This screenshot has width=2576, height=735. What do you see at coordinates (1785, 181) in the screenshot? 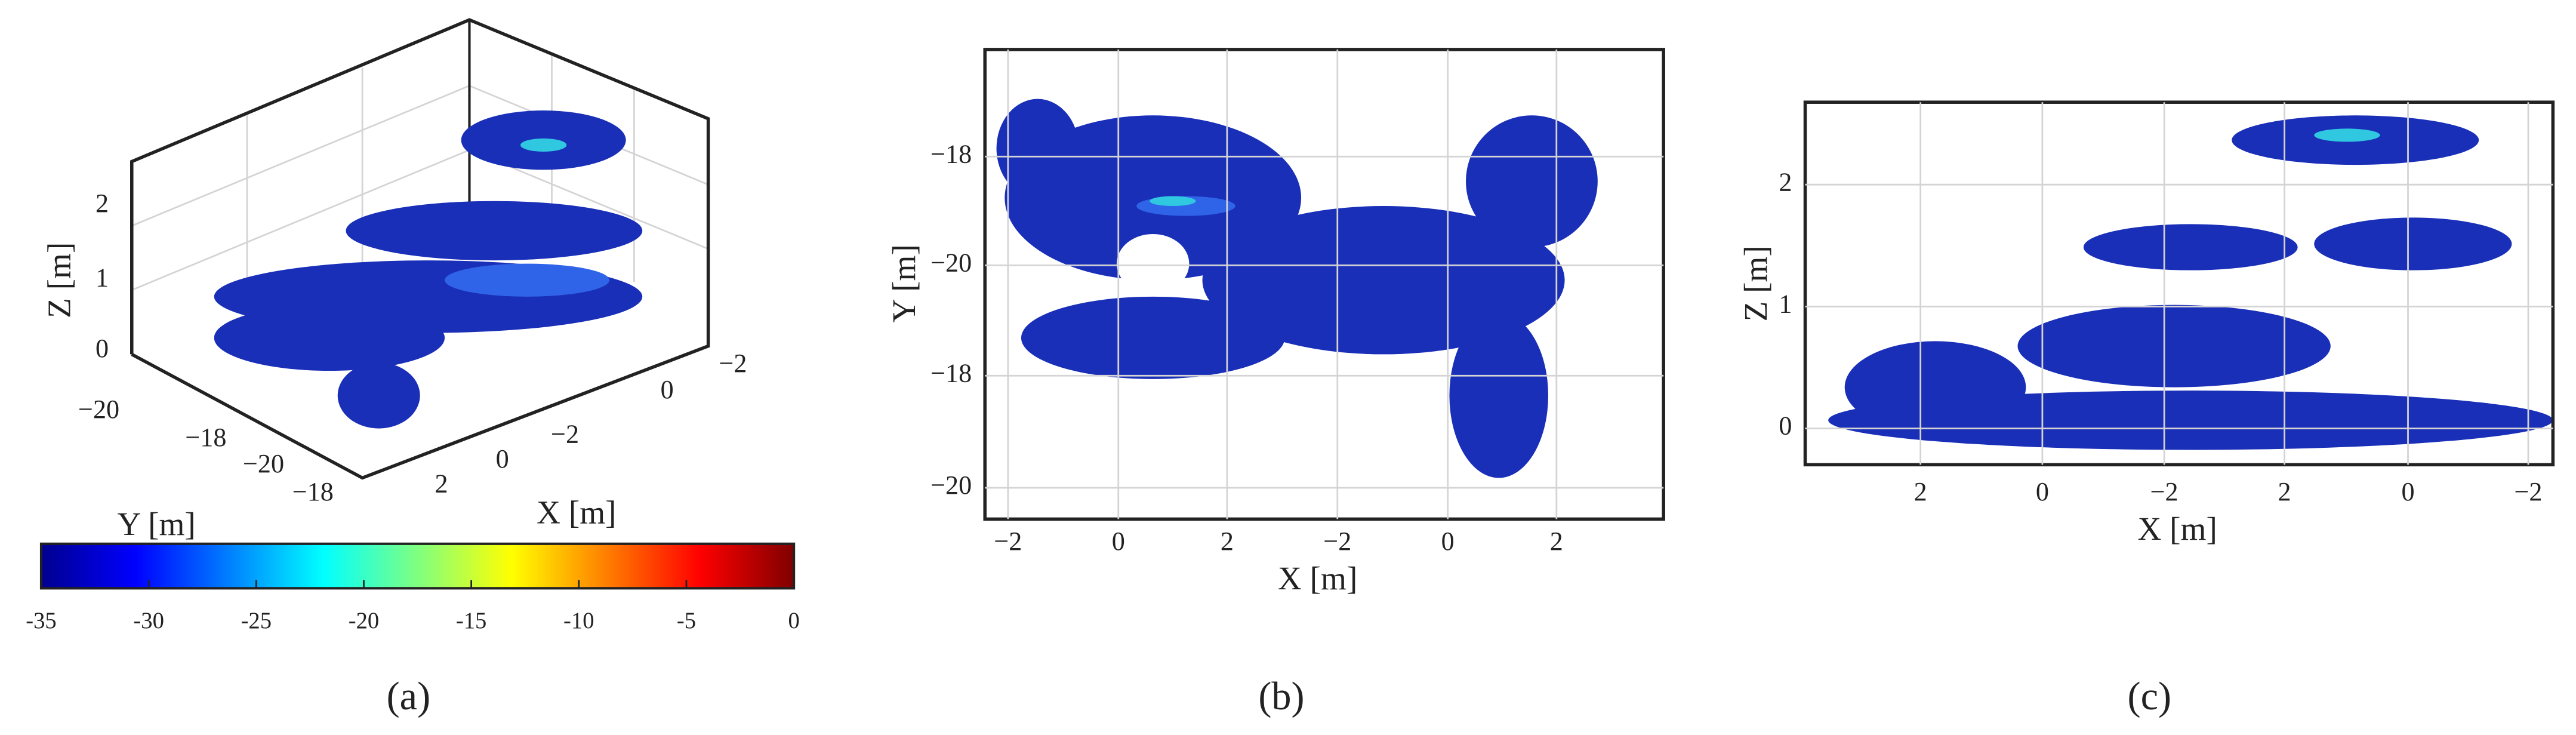
I see `y-tick-label: 2` at bounding box center [1785, 181].